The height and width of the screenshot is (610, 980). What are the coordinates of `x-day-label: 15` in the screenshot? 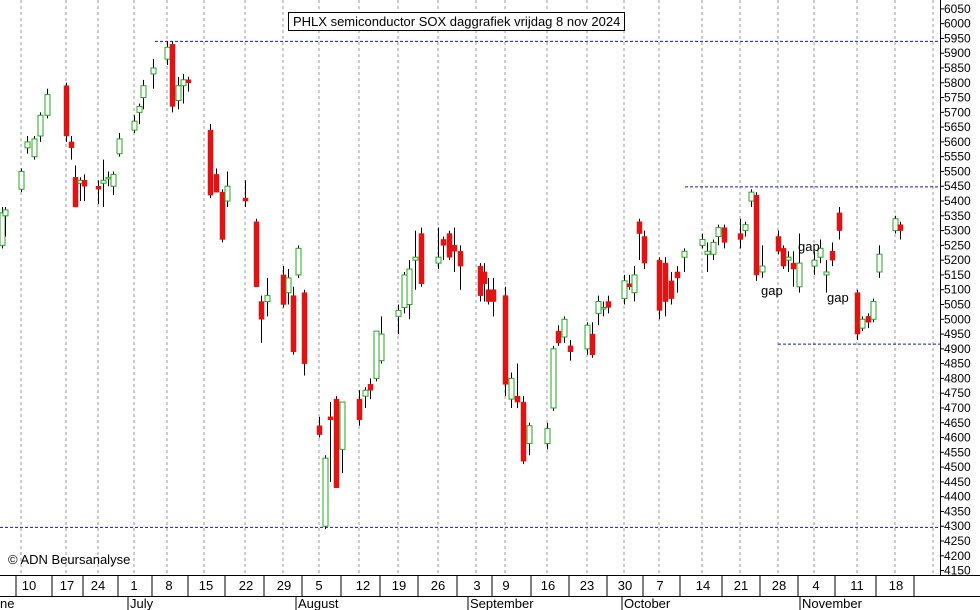 It's located at (206, 585).